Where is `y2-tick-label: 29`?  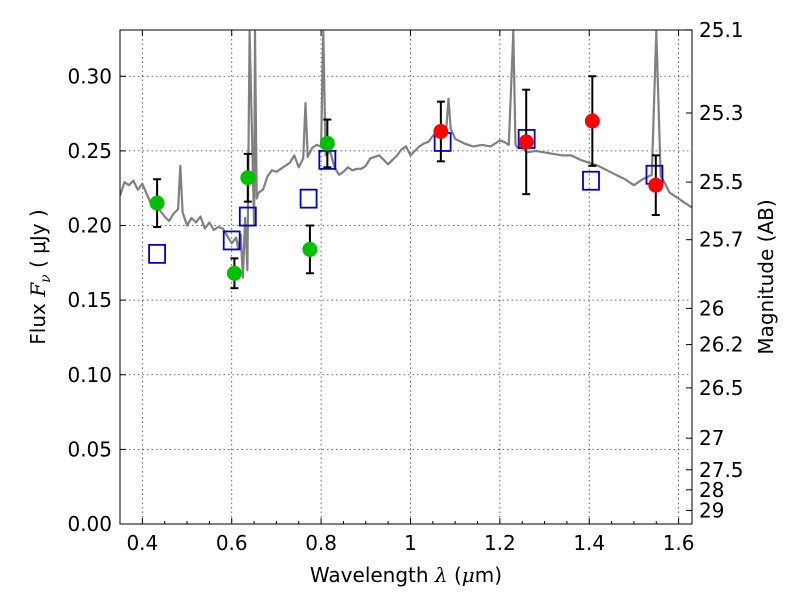
y2-tick-label: 29 is located at coordinates (711, 510).